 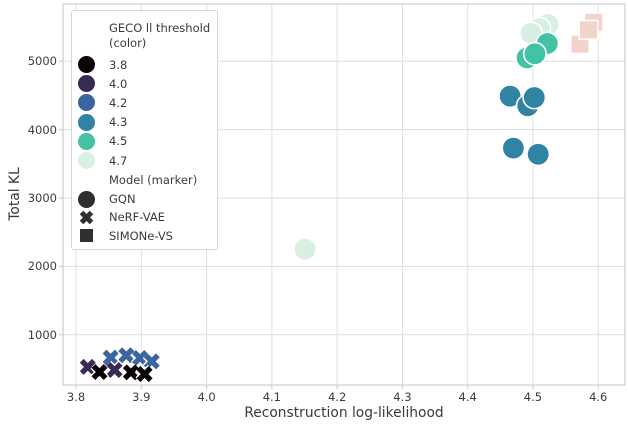 I want to click on legend-item: NeRF-VAE, so click(x=145, y=217).